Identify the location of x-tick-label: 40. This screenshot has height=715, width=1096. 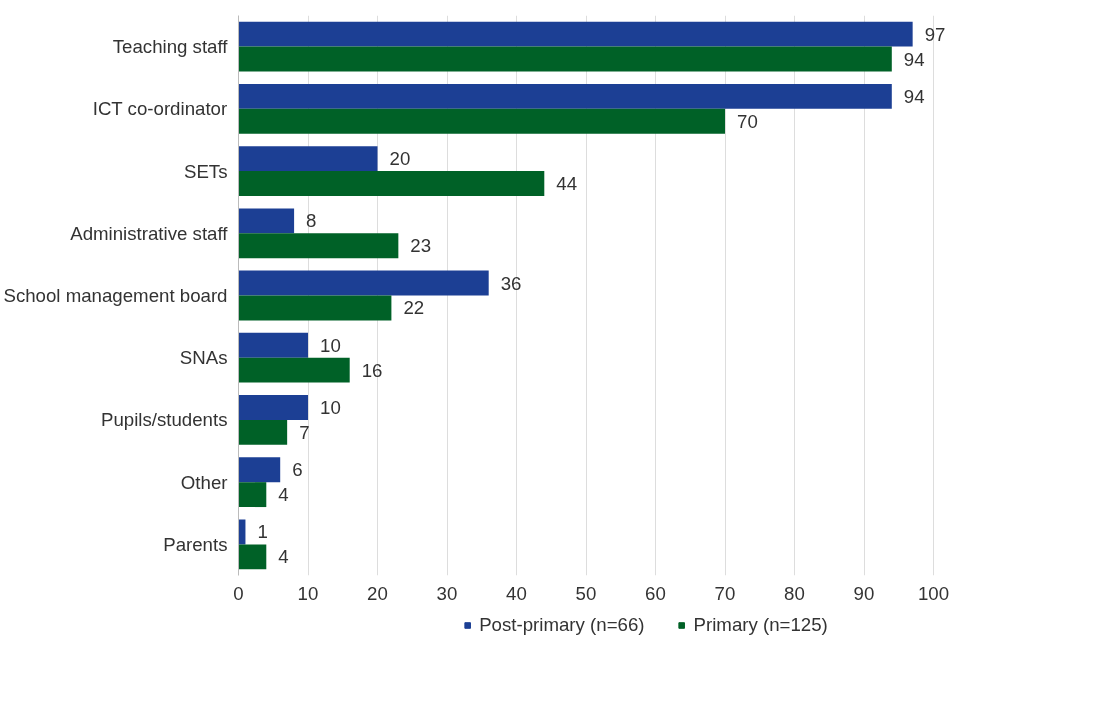
(516, 593).